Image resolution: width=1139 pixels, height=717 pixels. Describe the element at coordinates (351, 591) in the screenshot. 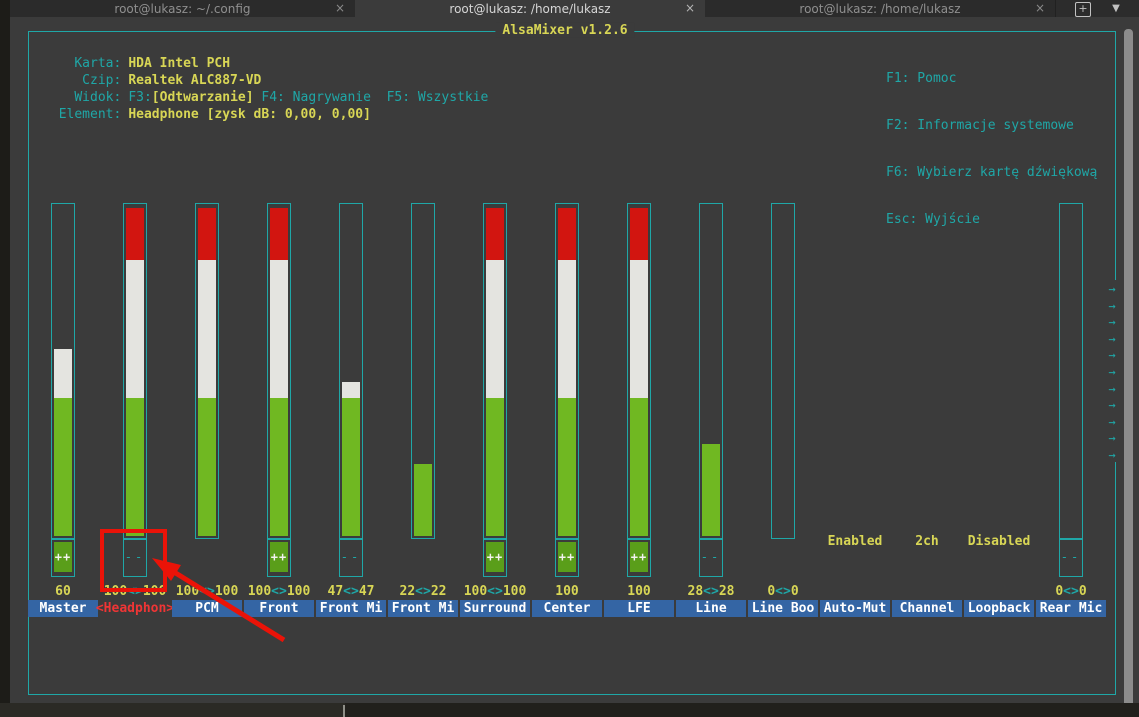

I see `volume-value-front-mic: 47<>47` at that location.